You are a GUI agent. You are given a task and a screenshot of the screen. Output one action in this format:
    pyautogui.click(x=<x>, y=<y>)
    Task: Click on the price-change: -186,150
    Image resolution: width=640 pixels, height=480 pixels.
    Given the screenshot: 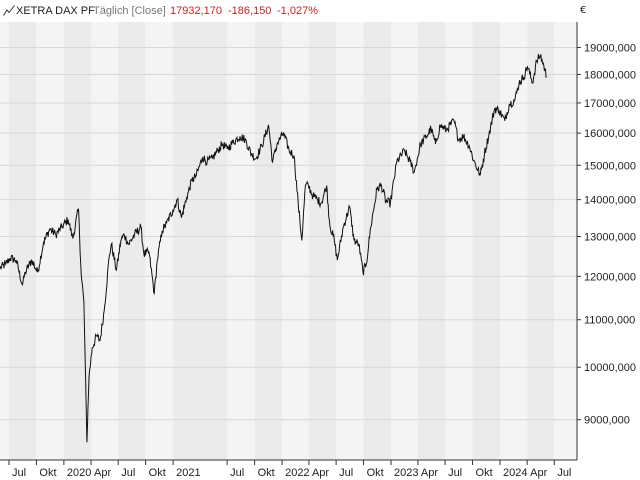 What is the action you would take?
    pyautogui.click(x=250, y=11)
    